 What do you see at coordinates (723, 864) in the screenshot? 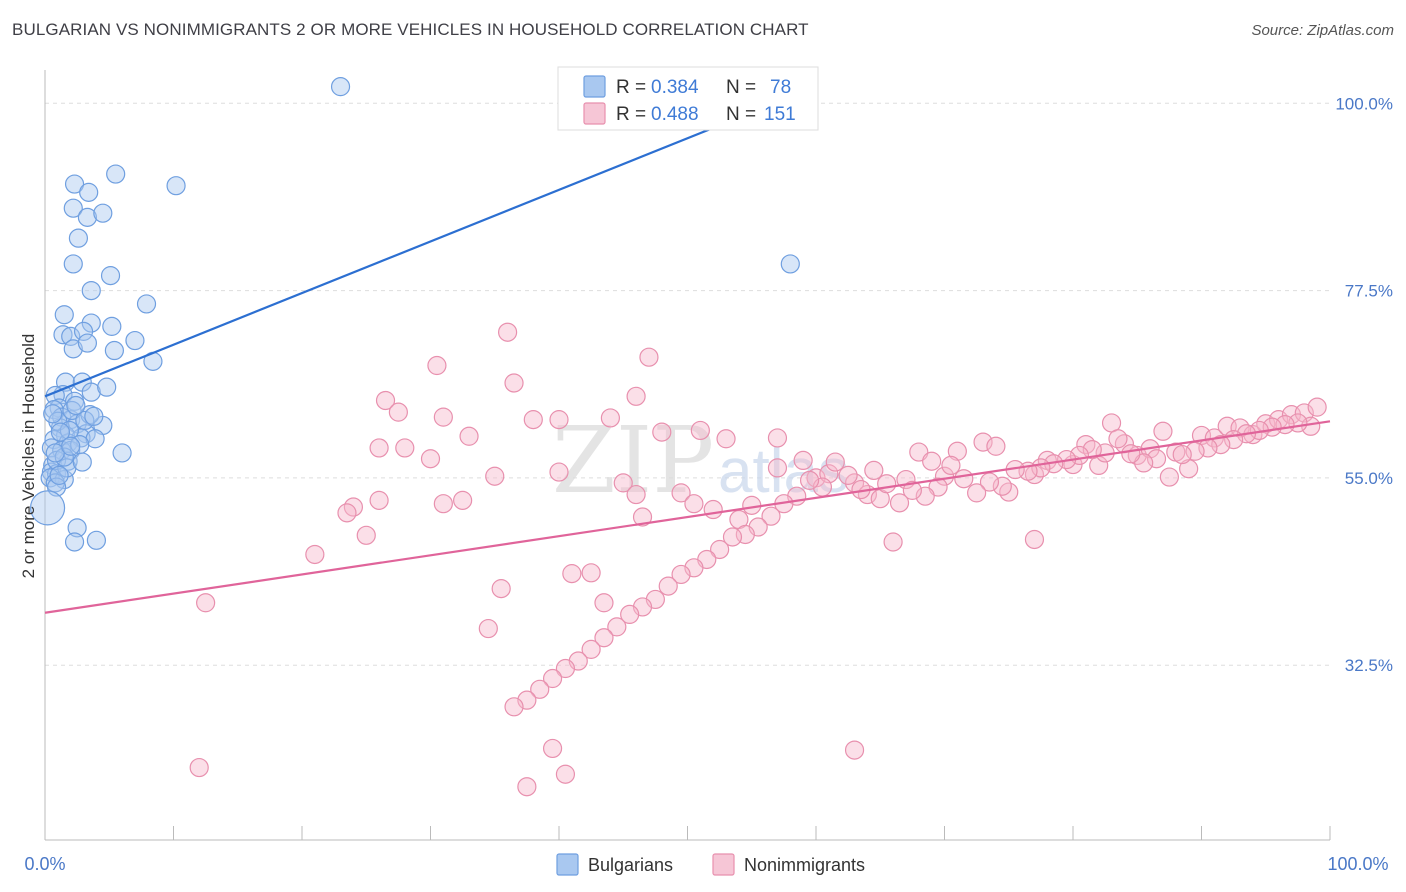
I see `bottom-legend-swatch-nonimmigrants` at bounding box center [723, 864].